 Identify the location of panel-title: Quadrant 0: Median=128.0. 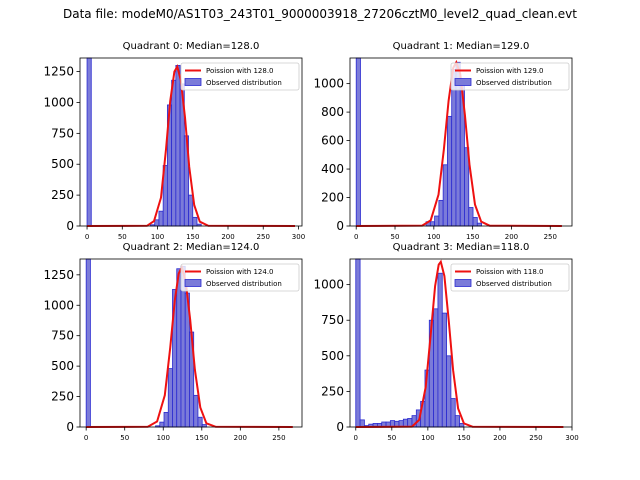
(191, 46).